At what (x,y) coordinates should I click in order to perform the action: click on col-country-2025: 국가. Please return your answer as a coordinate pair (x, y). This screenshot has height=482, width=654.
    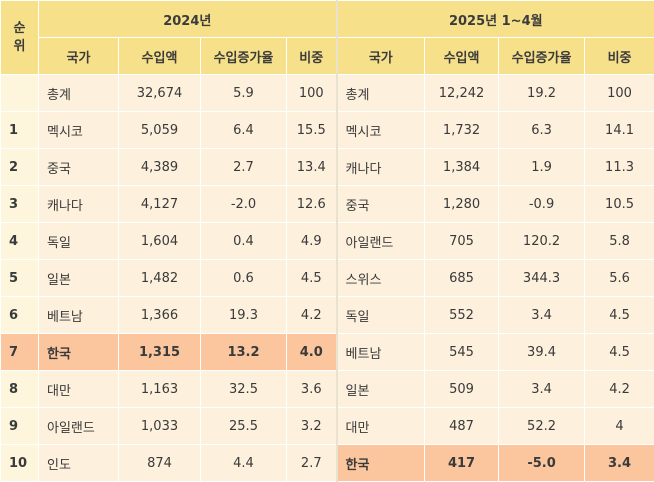
    Looking at the image, I should click on (380, 56).